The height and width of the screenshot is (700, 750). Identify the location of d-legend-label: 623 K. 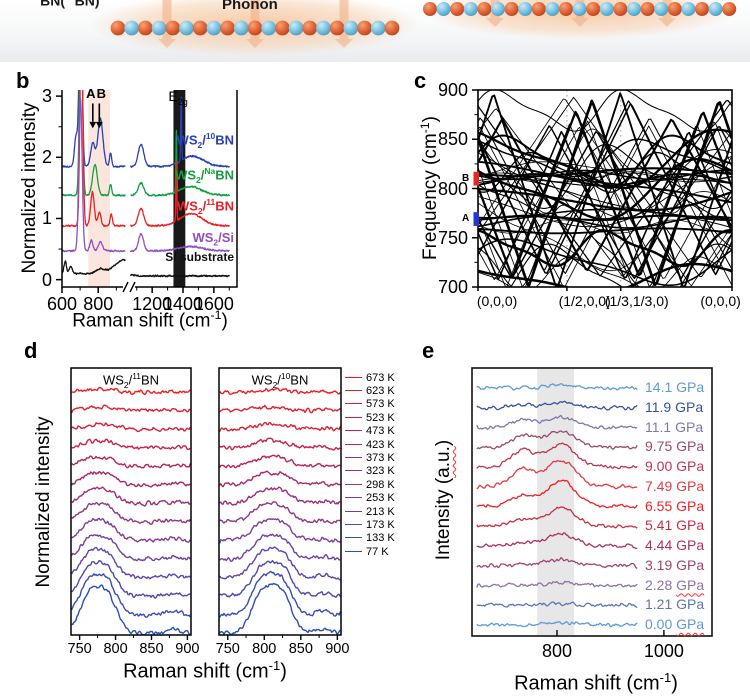
(380, 390).